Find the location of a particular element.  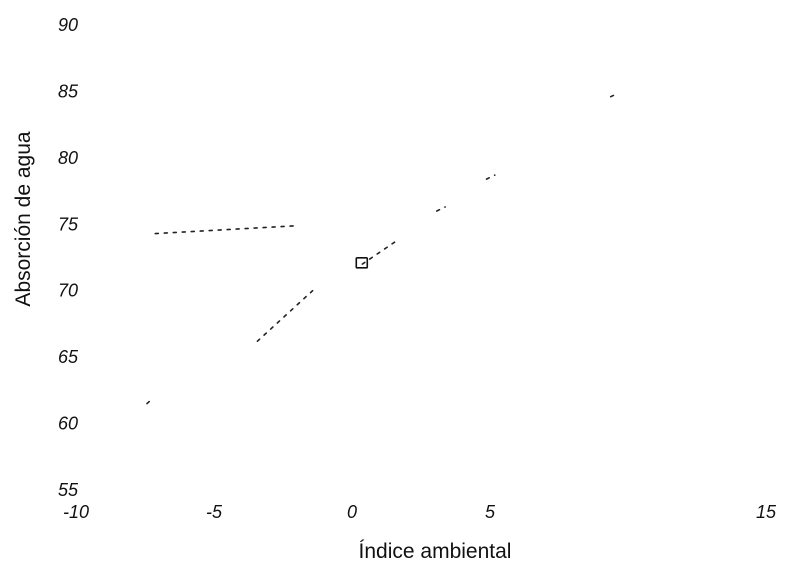

marker-layer is located at coordinates (362, 263).